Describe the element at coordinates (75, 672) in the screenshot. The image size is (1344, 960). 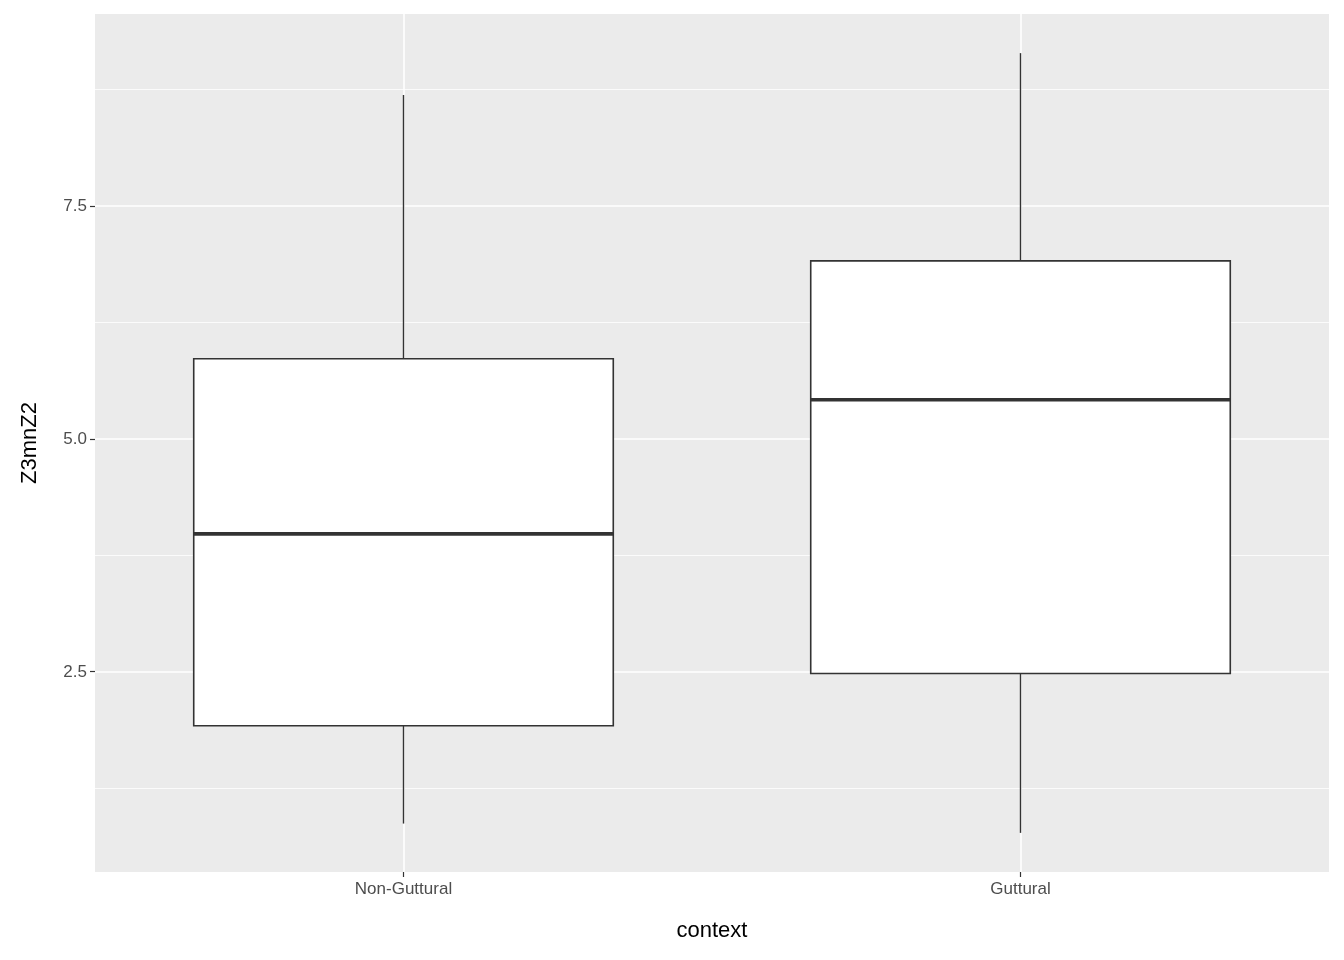
I see `y-tick-label: 2.5` at that location.